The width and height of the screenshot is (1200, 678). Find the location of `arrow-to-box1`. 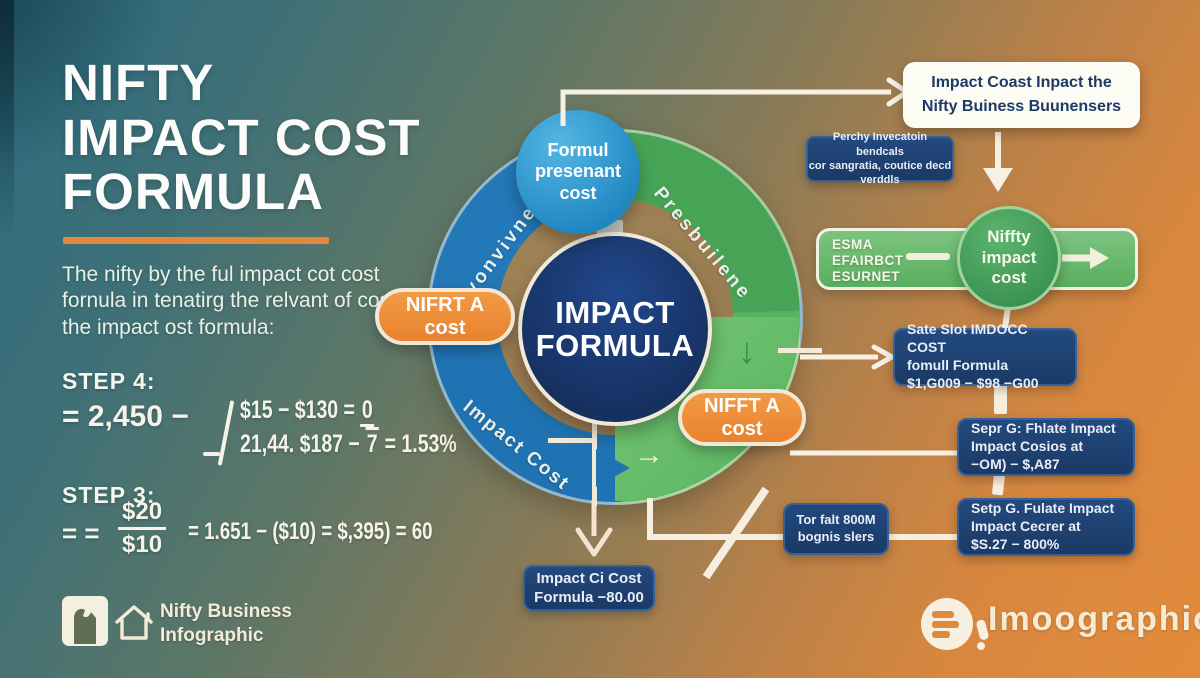

arrow-to-box1 is located at coordinates (849, 357).